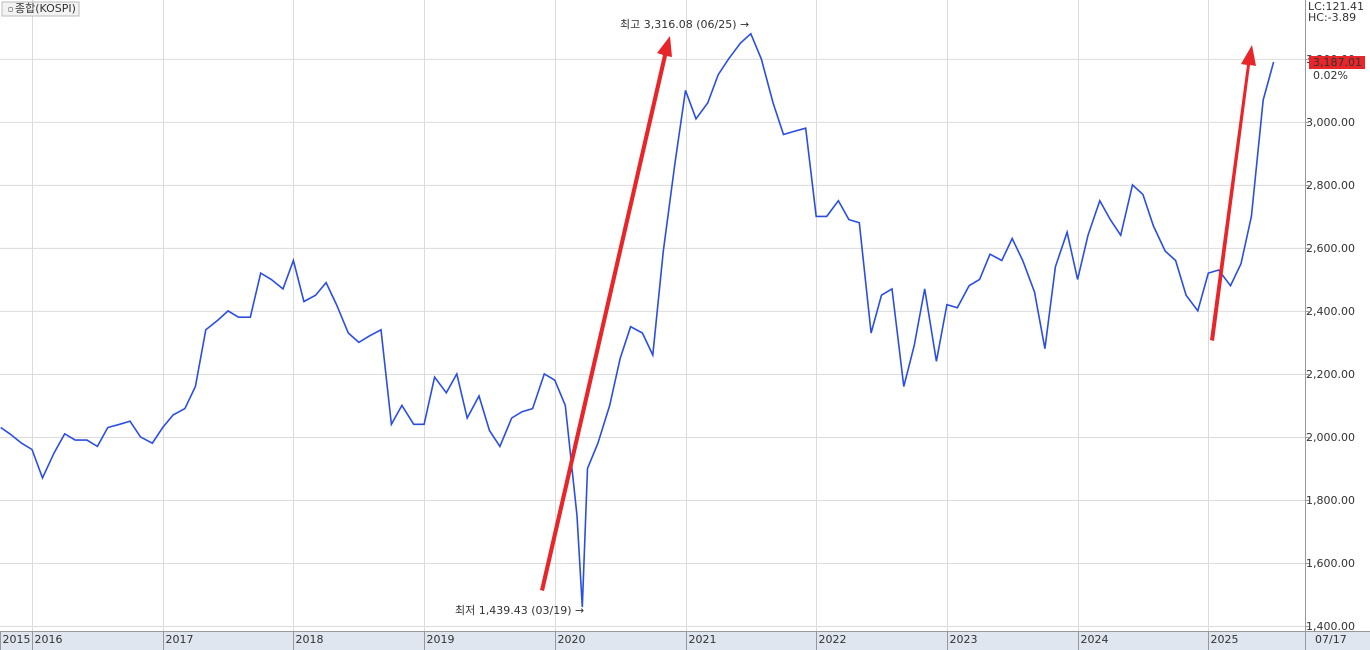 The image size is (1370, 650). I want to click on x-tick-label: 2017, so click(180, 639).